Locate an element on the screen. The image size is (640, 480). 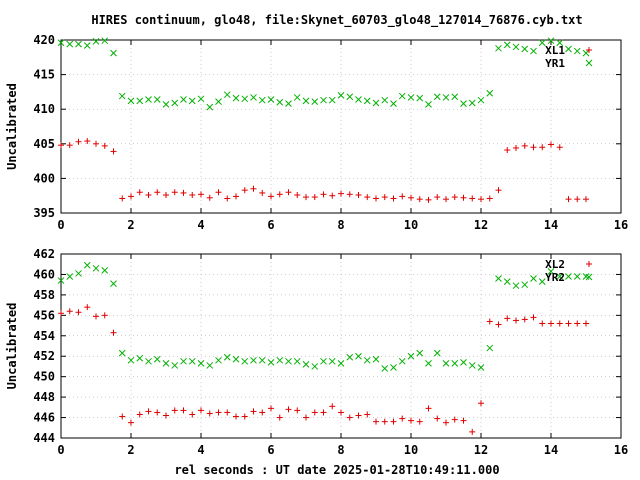
y-tick-label: 456 is located at coordinates (44, 315).